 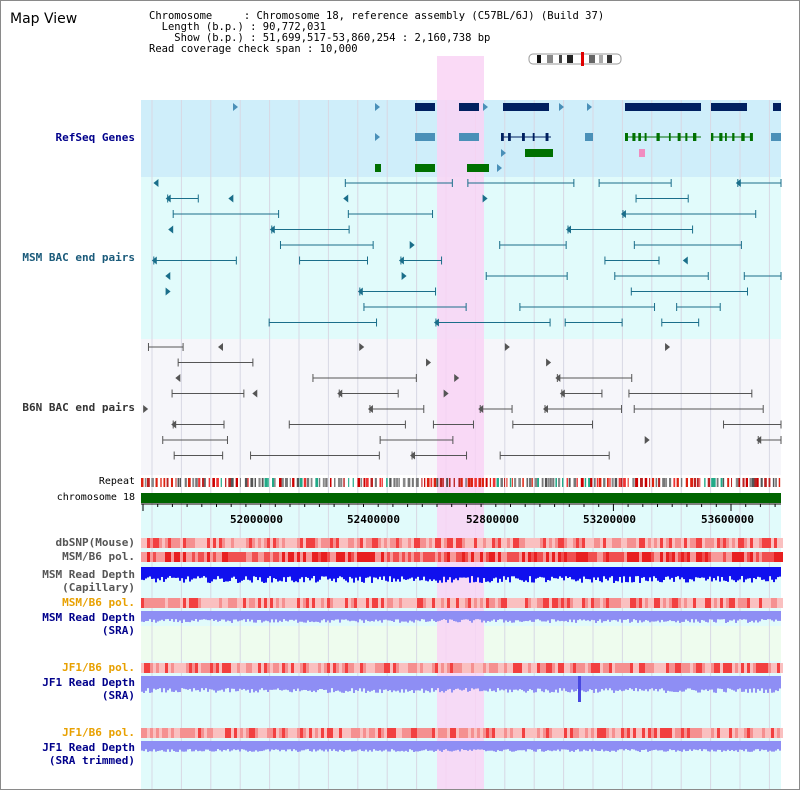 I want to click on track-label-jf1-depth-sra: JF1 Read Depth, so click(x=88, y=682).